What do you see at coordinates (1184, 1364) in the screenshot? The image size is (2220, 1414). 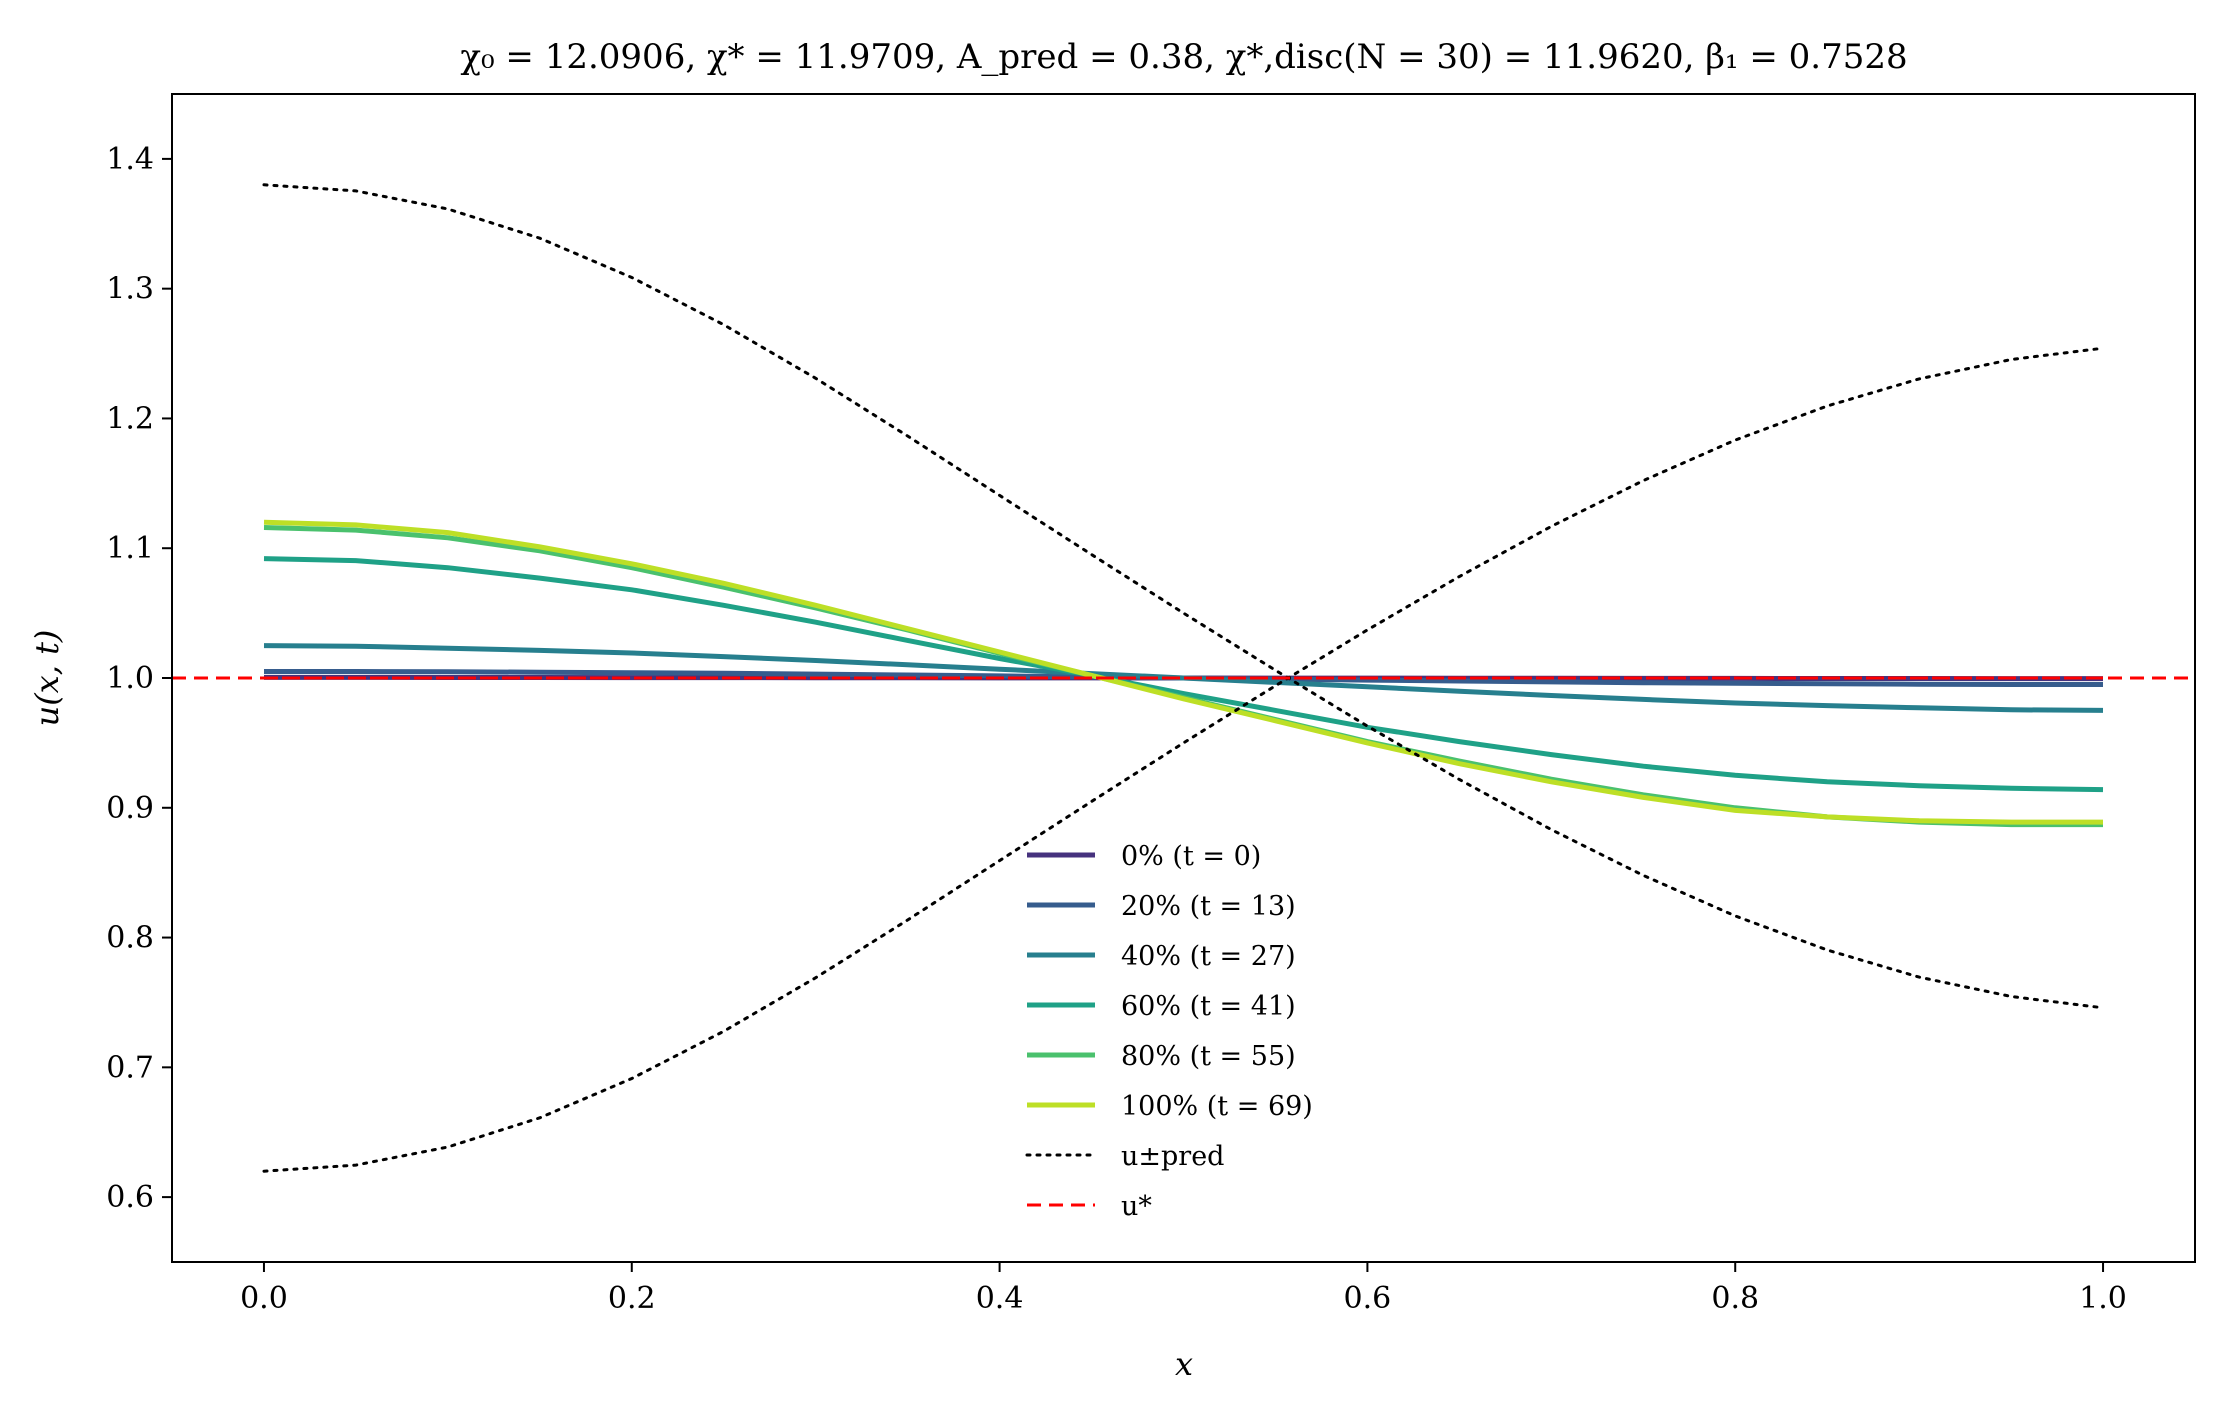 I see `x-axis-label: x` at bounding box center [1184, 1364].